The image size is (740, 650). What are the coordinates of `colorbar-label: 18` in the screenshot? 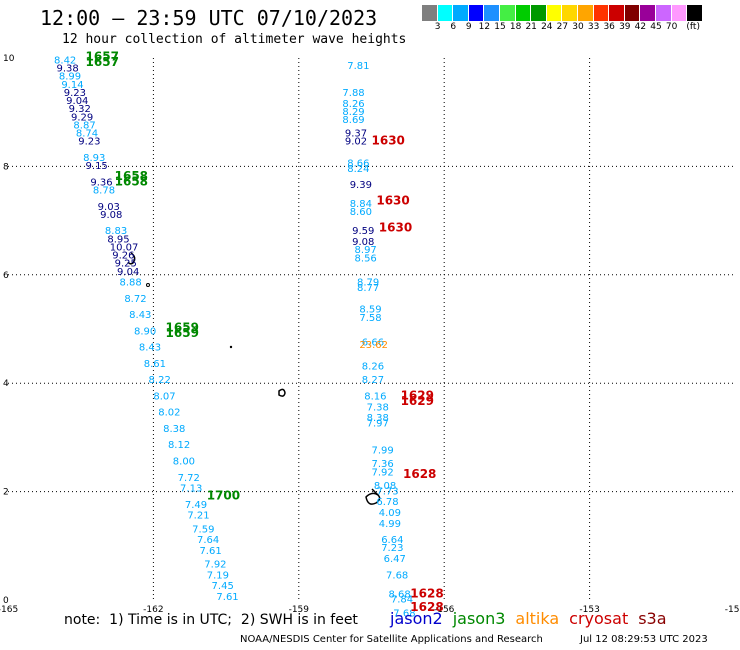 It's located at (515, 27).